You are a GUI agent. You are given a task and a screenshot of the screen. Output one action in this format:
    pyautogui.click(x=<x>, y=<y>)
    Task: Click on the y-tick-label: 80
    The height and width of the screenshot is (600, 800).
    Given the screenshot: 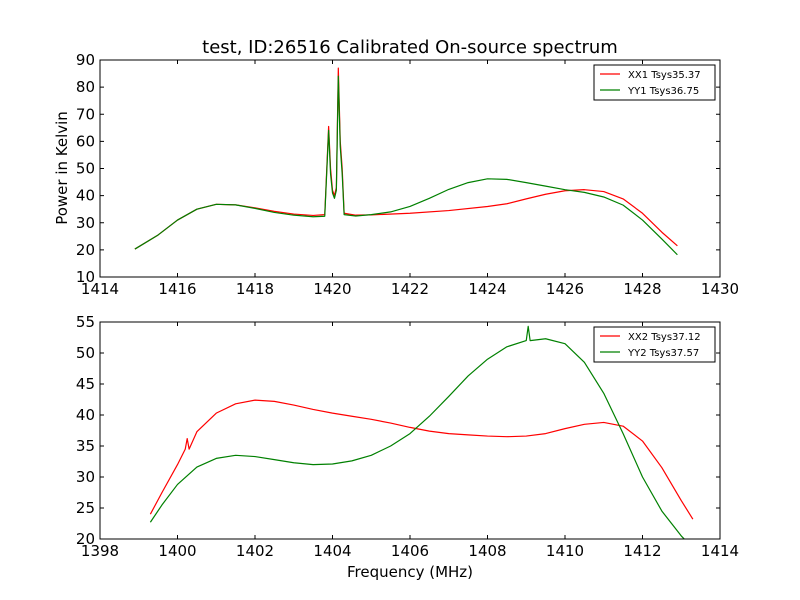 What is the action you would take?
    pyautogui.click(x=85, y=87)
    